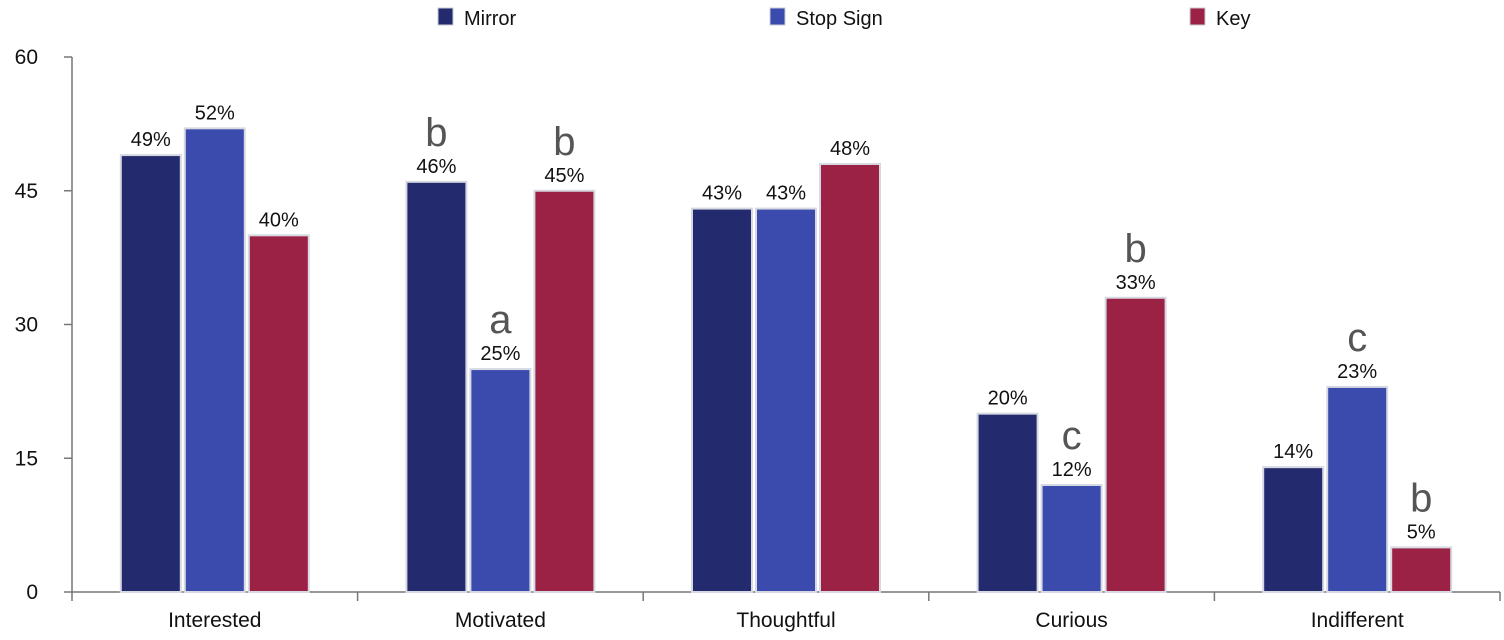 The height and width of the screenshot is (640, 1504). Describe the element at coordinates (26, 191) in the screenshot. I see `y-tick-label: 45` at that location.